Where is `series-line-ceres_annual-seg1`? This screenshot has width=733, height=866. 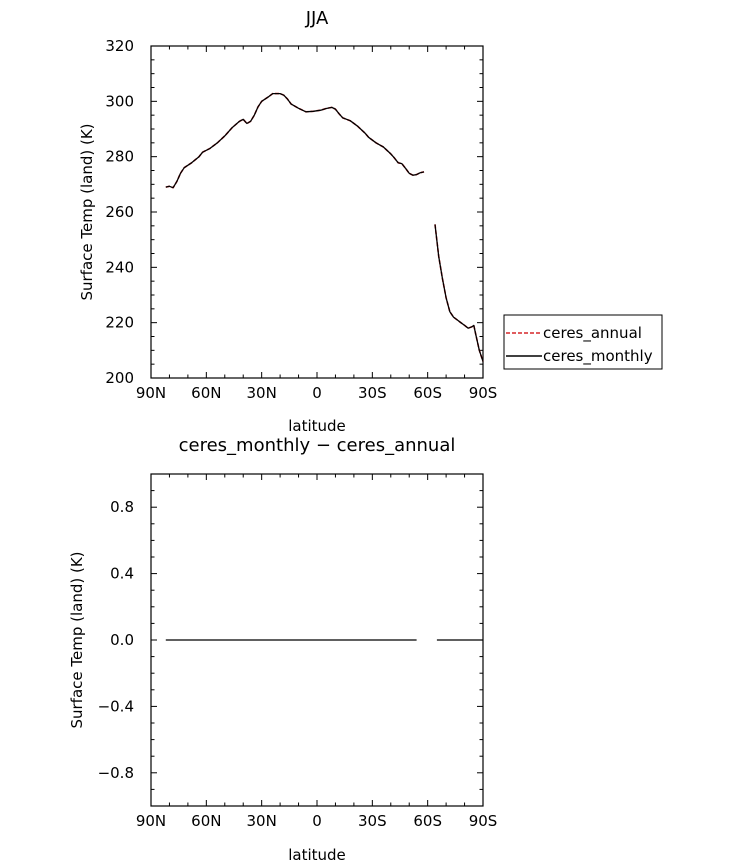 series-line-ceres_annual-seg1 is located at coordinates (459, 293).